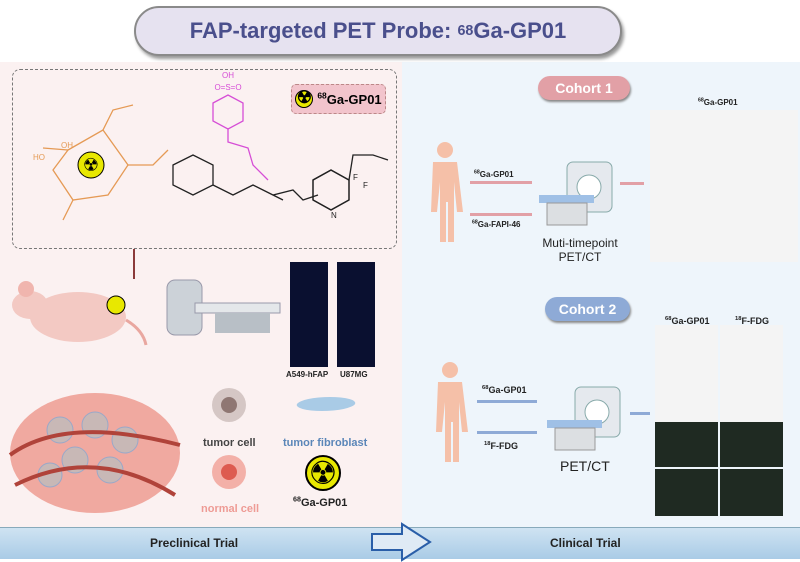 This screenshot has height=562, width=800. I want to click on radiation-icon, so click(304, 98).